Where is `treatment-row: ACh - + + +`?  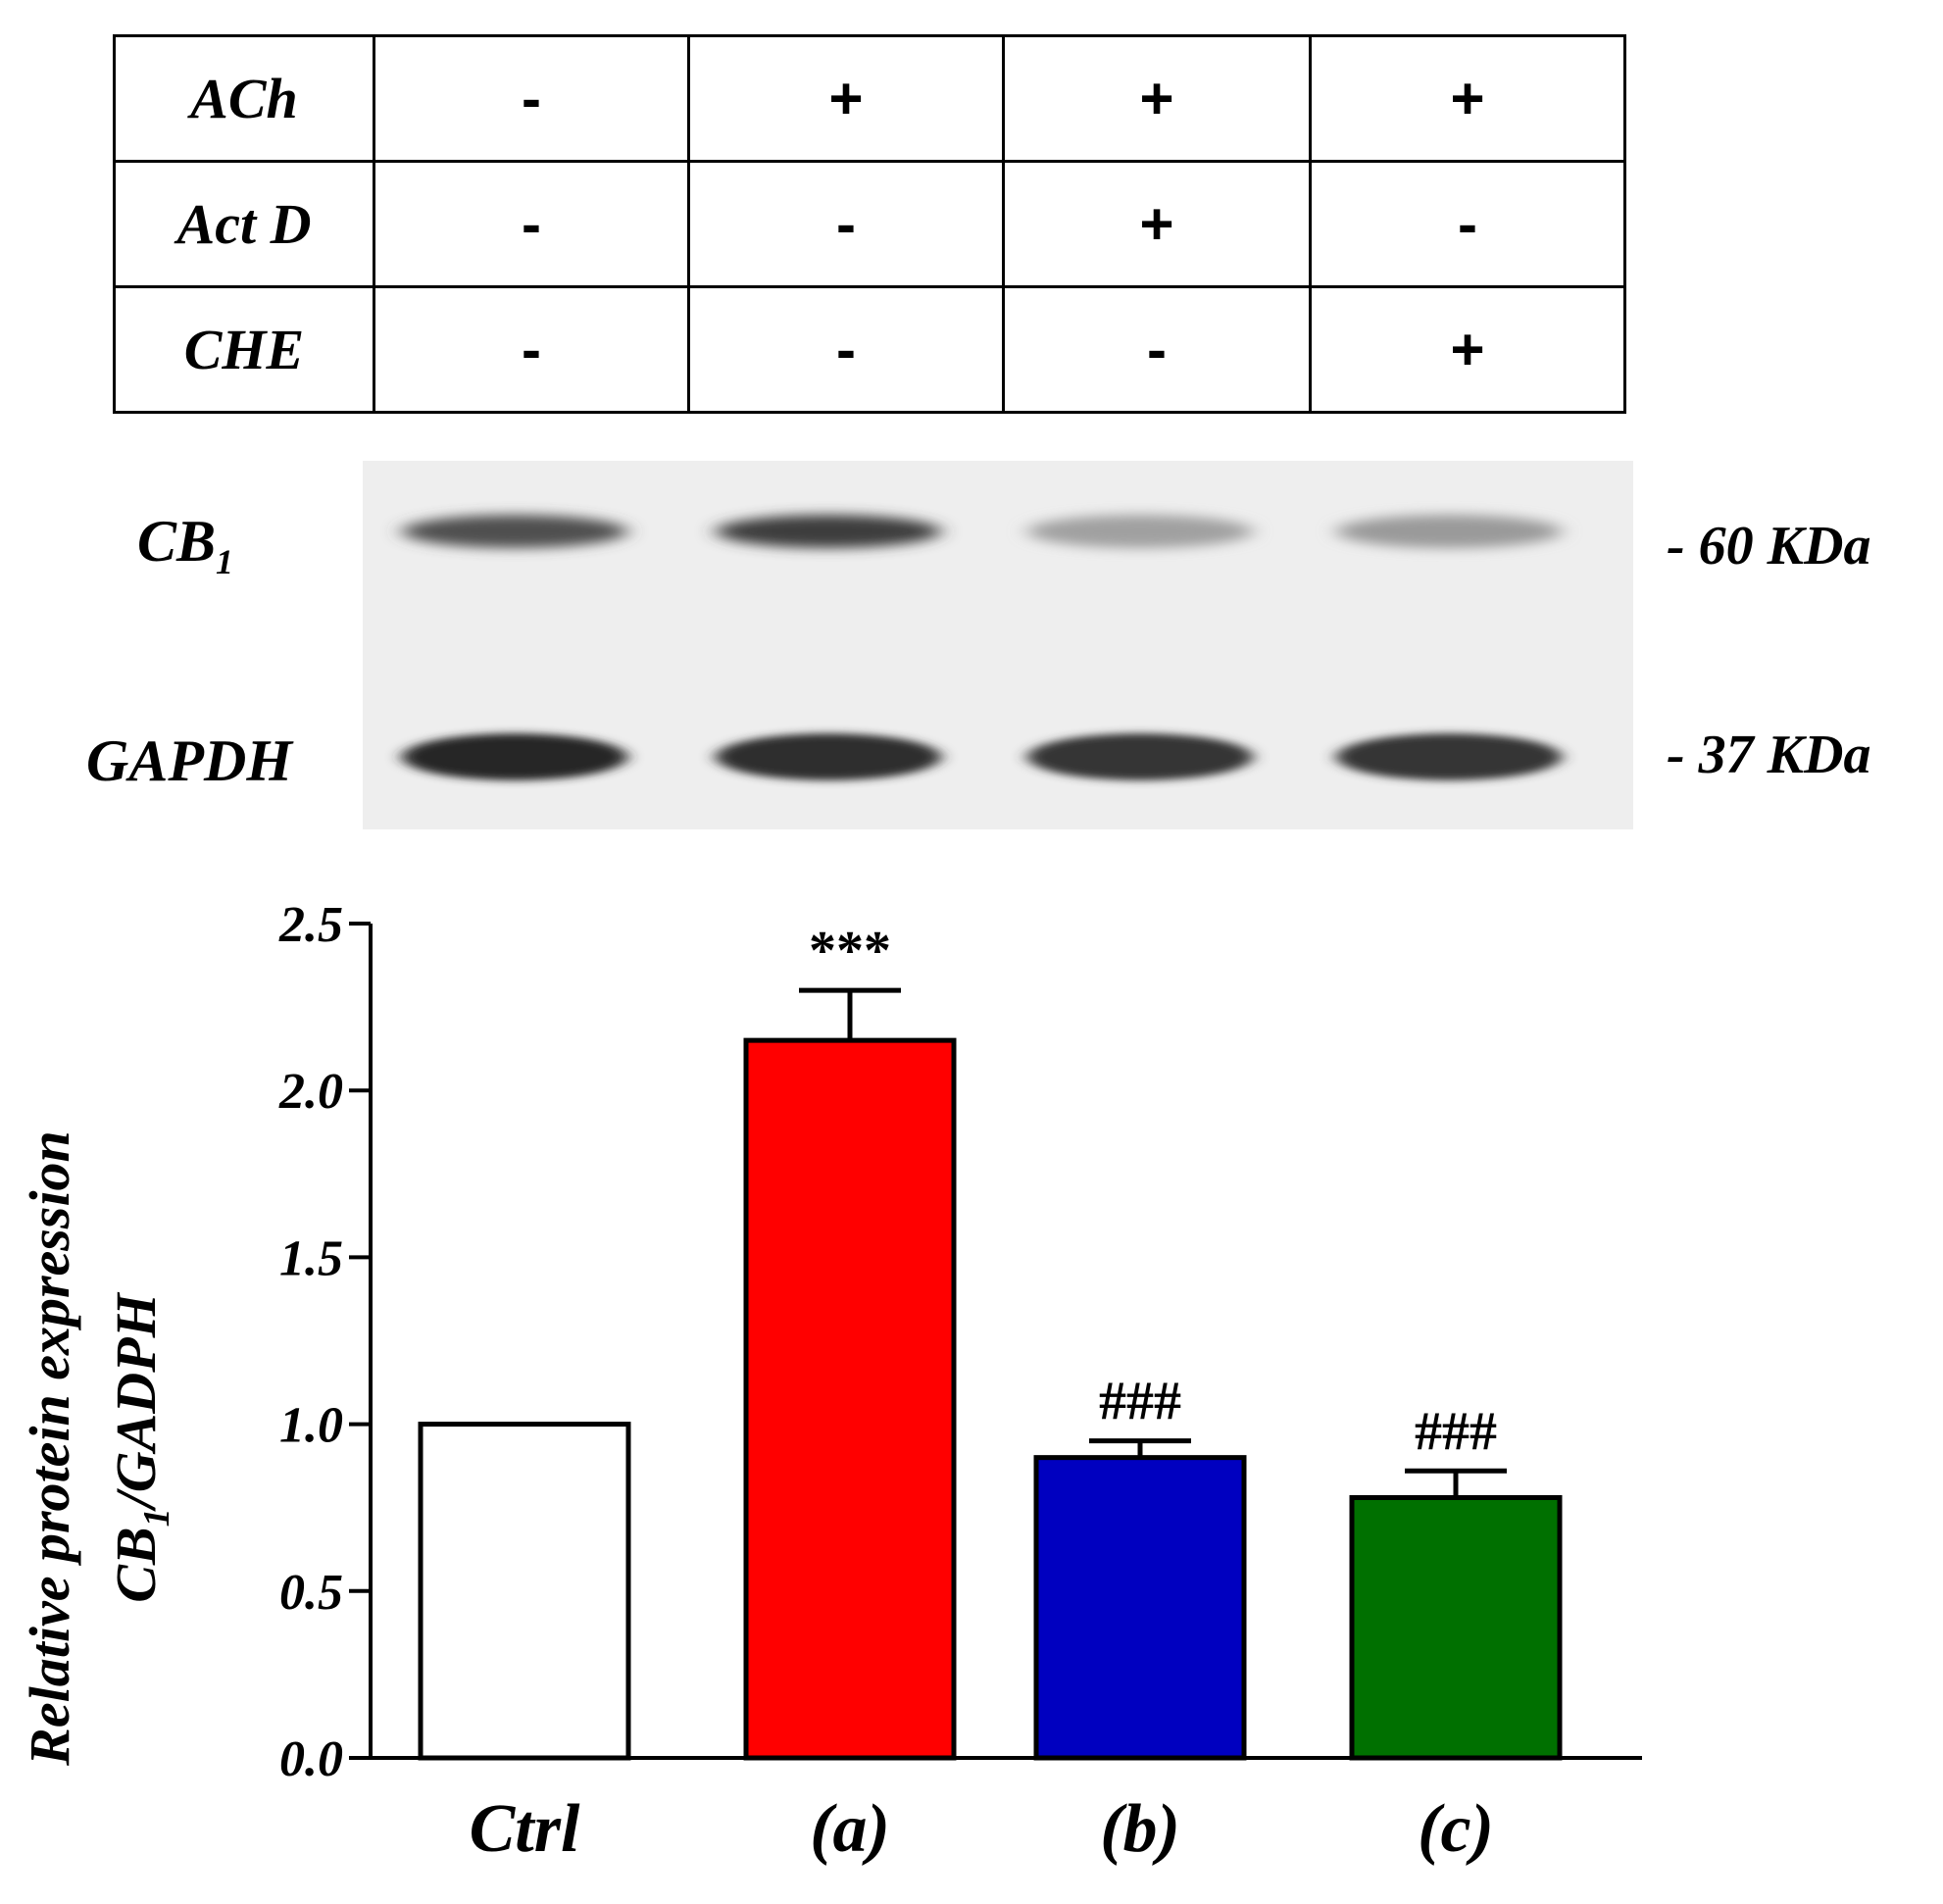
treatment-row: ACh - + + + is located at coordinates (870, 98).